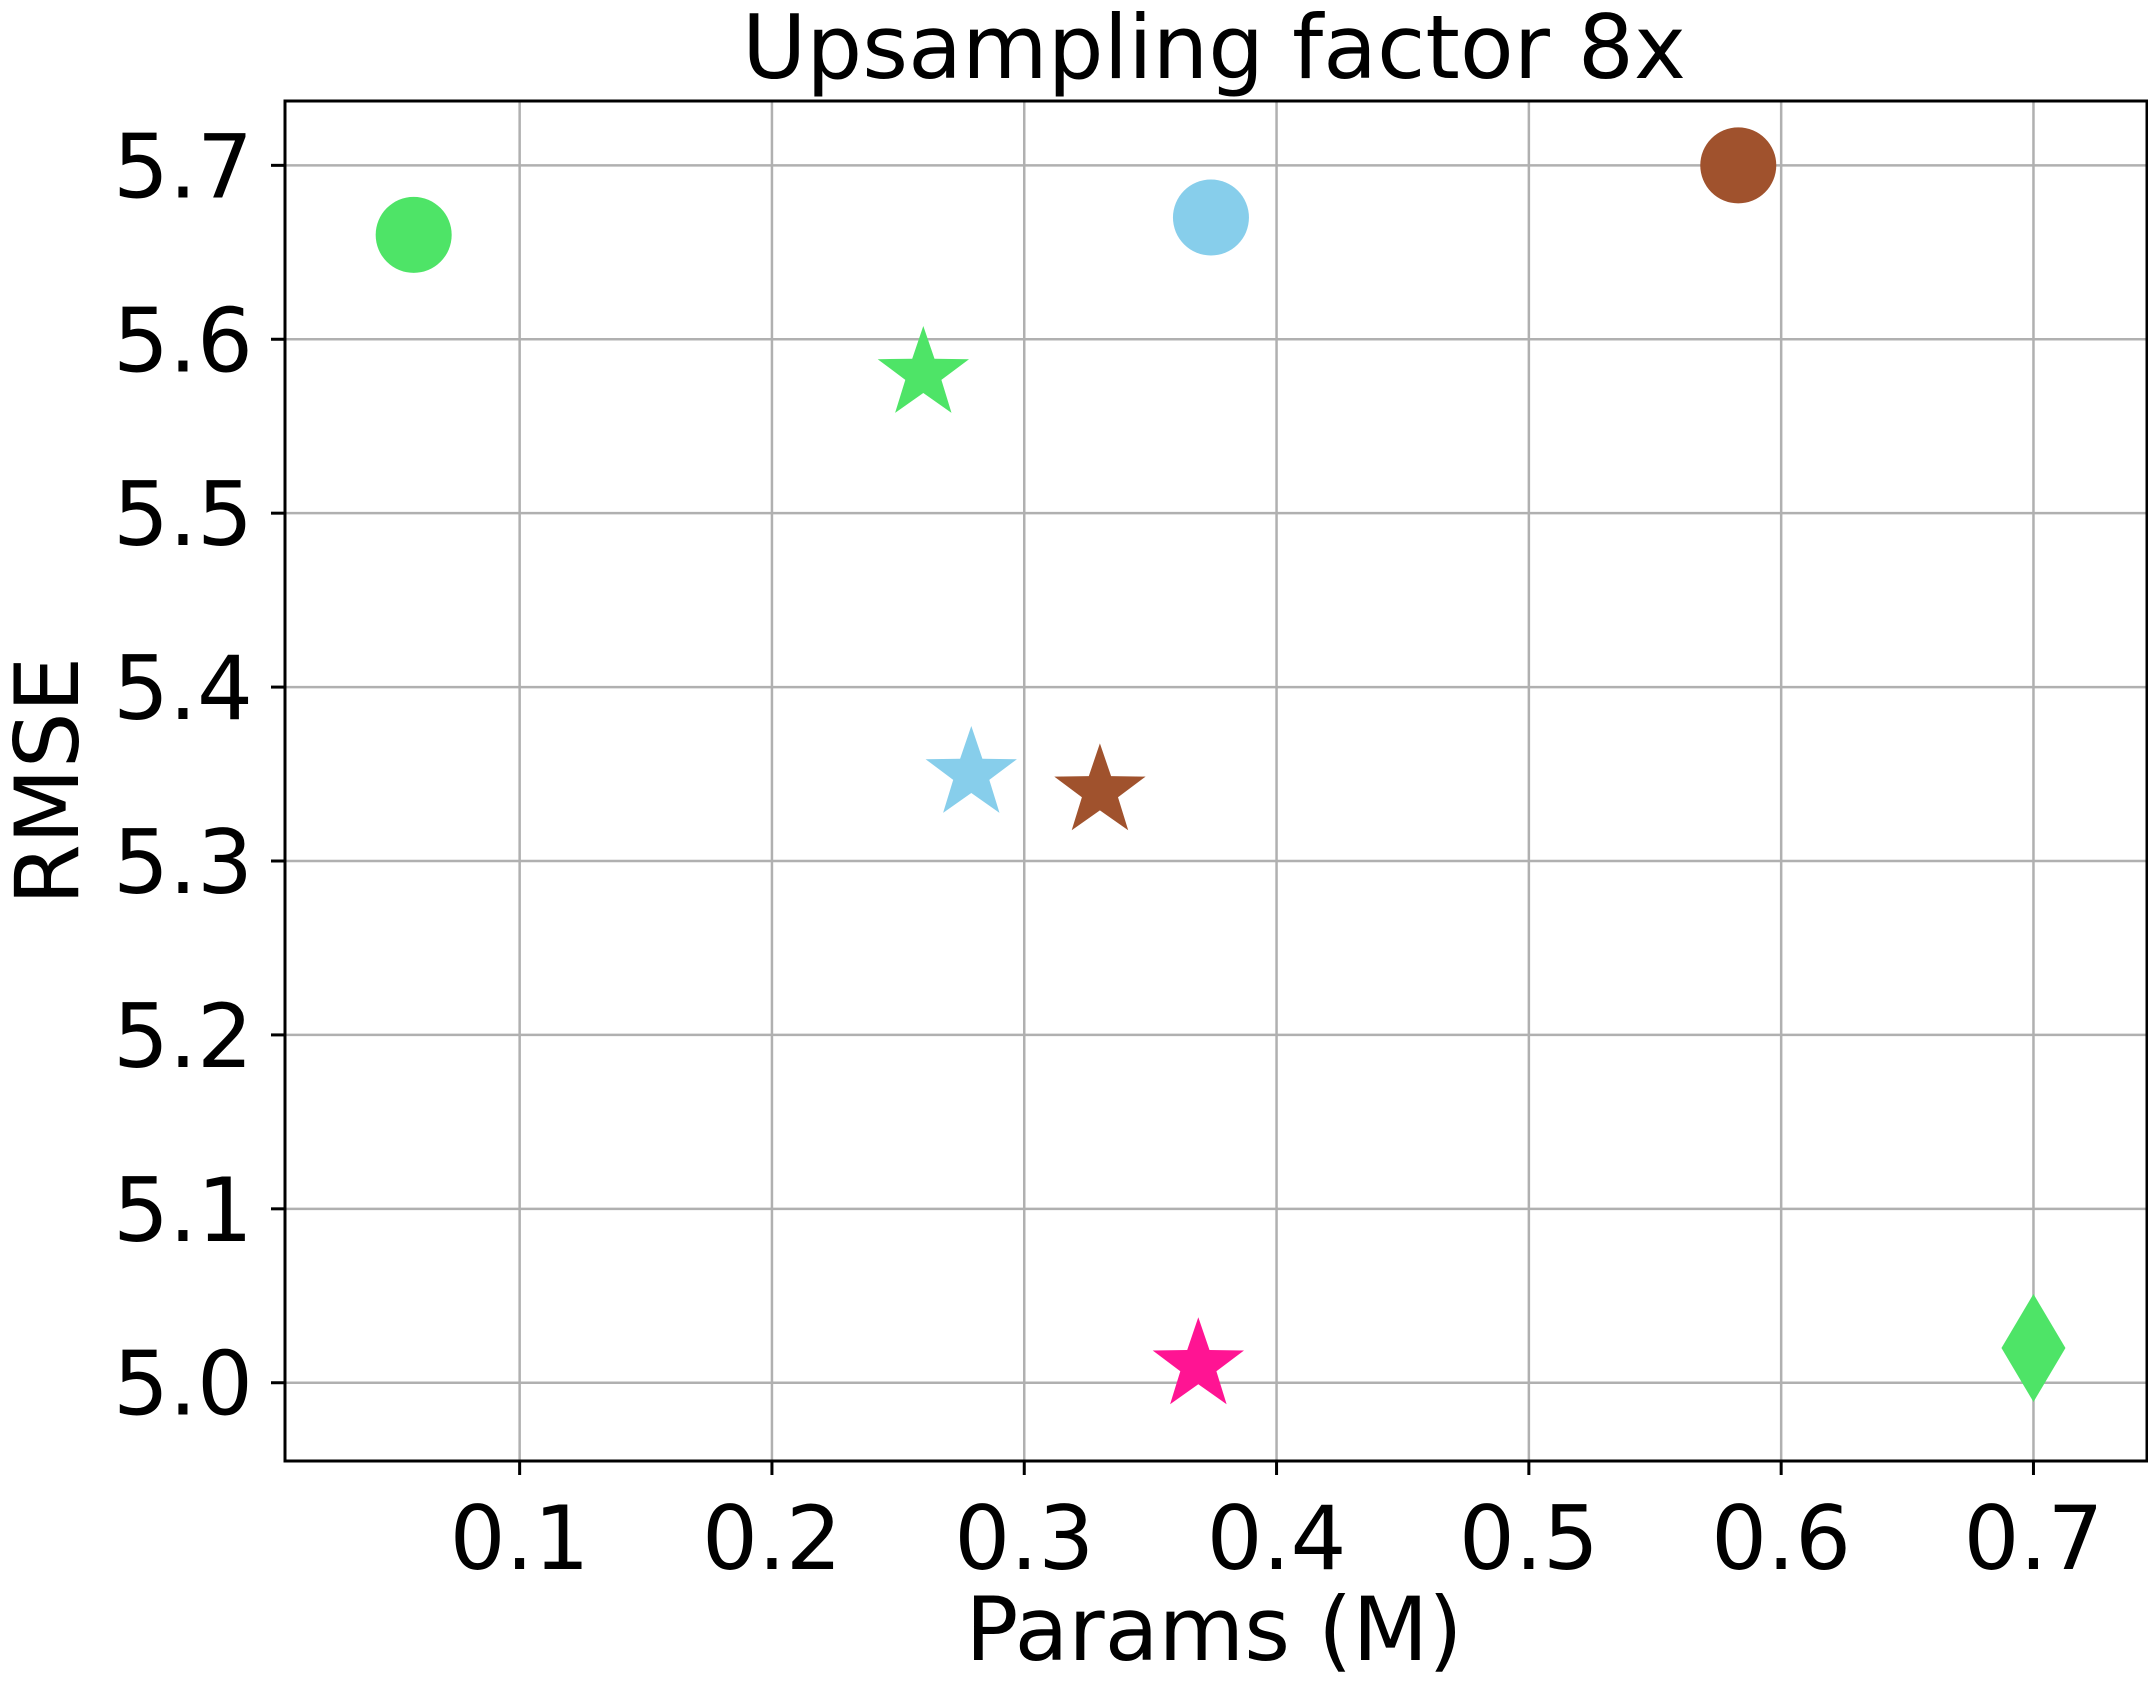 The image size is (2148, 1683). Describe the element at coordinates (199, 775) in the screenshot. I see `y-axis-ticks: 5.0 5.1 5.2 5.3 5.4 5.5 5.6 5.7` at that location.